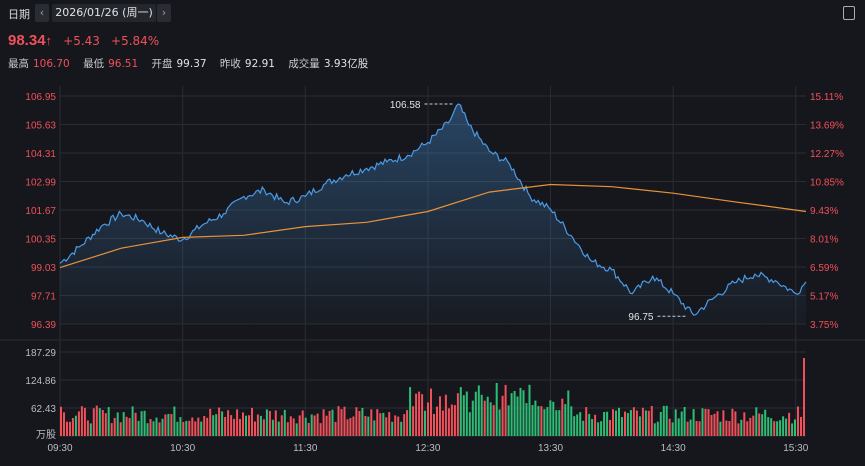 The image size is (865, 466). What do you see at coordinates (640, 317) in the screenshot?
I see `annotation-label: 96.75` at bounding box center [640, 317].